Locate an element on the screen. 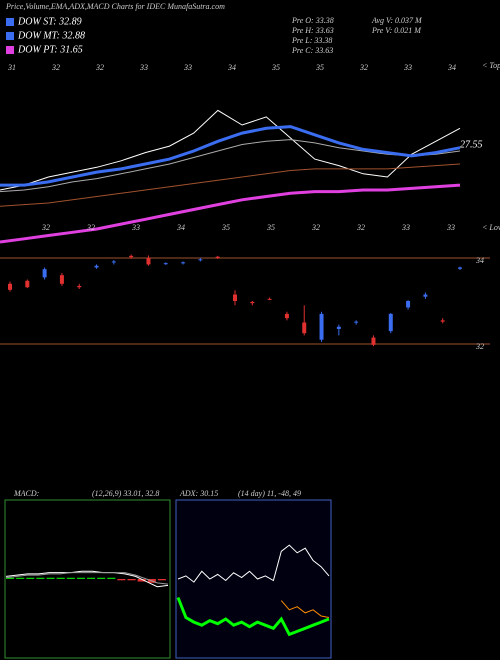 The width and height of the screenshot is (500, 660). adx-panel is located at coordinates (253, 579).